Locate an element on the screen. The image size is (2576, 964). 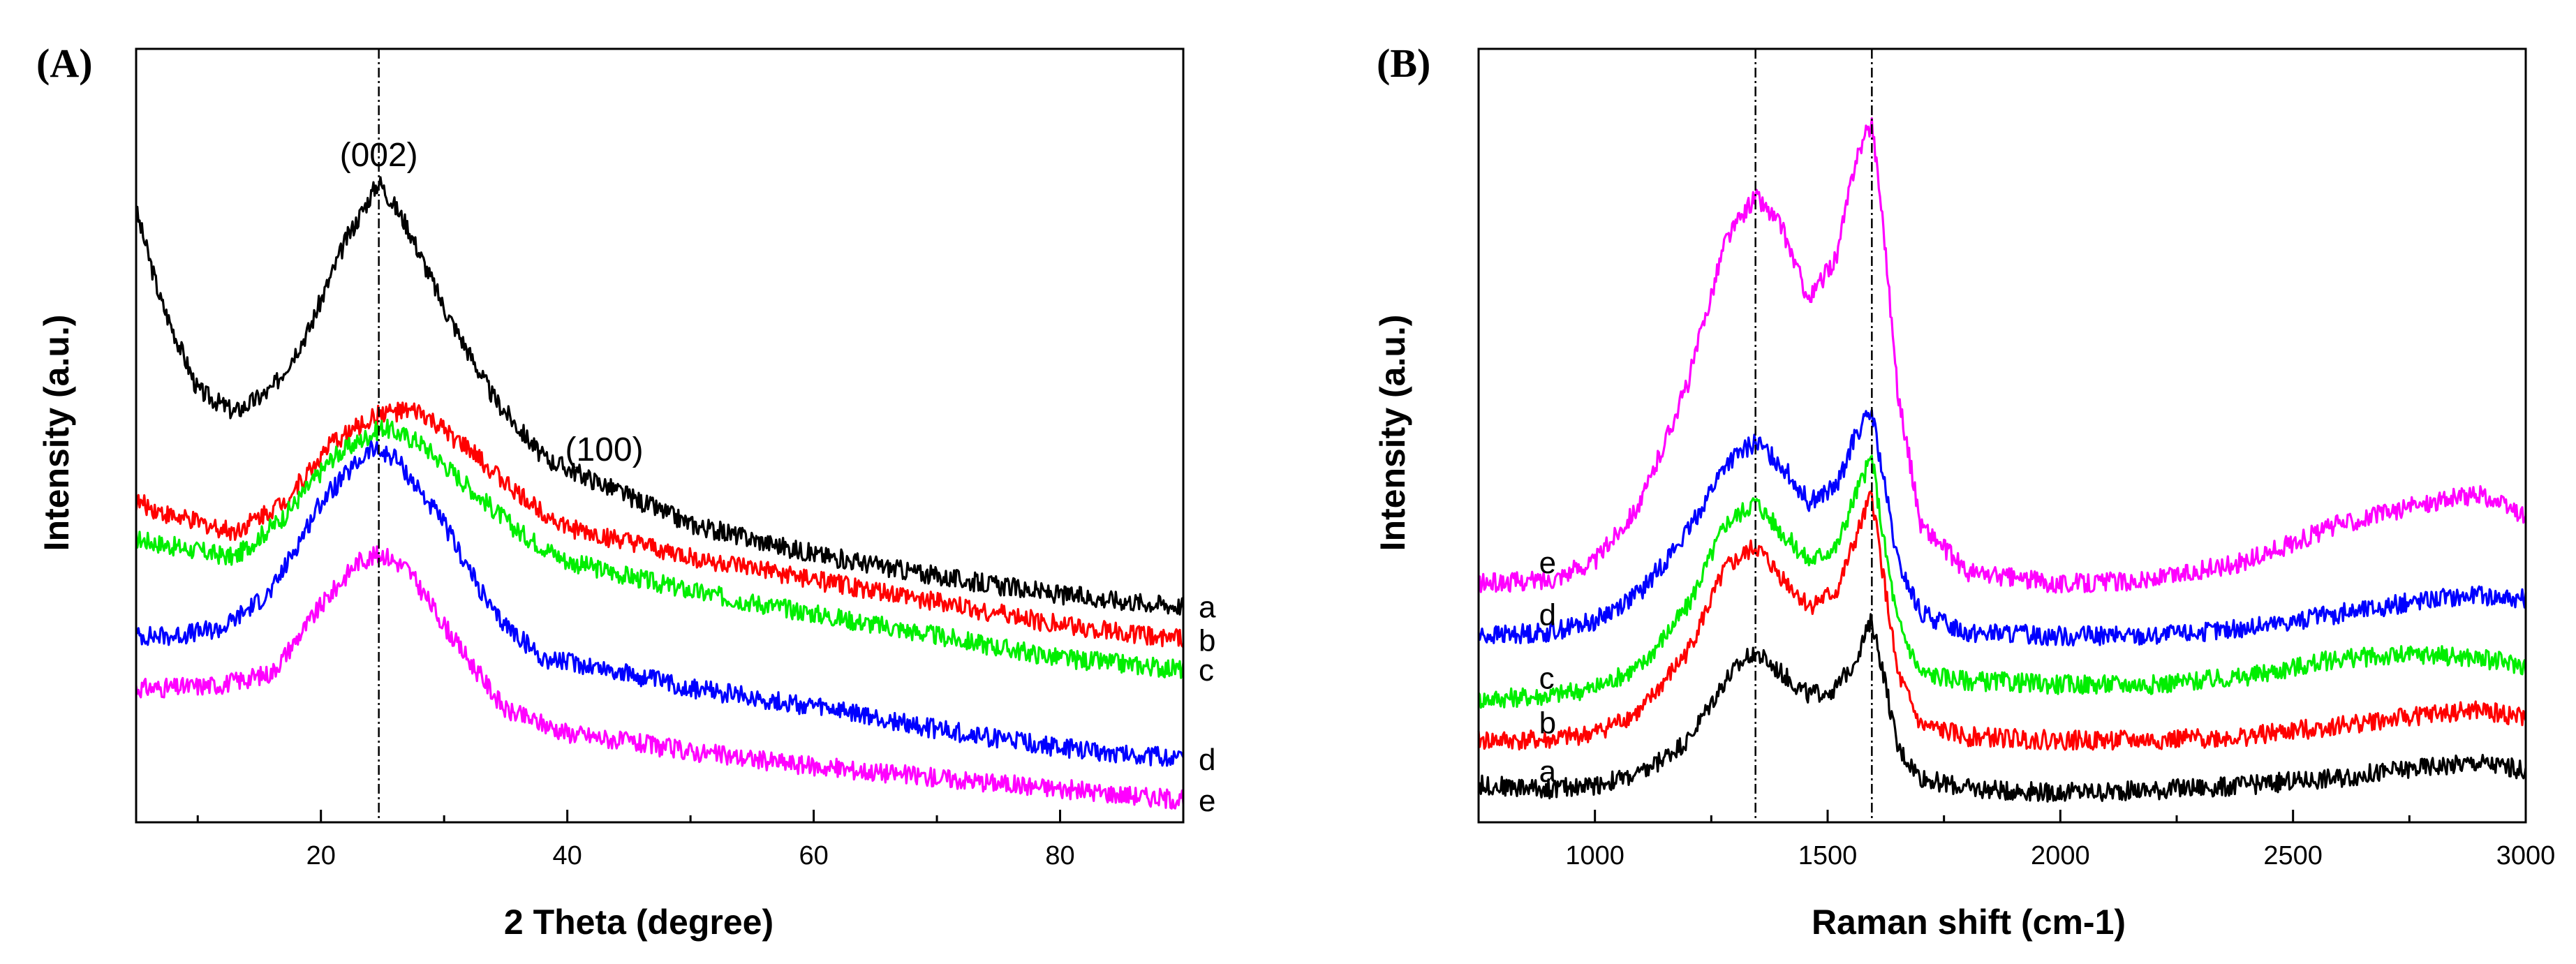
panel-b-series-e-label: e is located at coordinates (1547, 563).